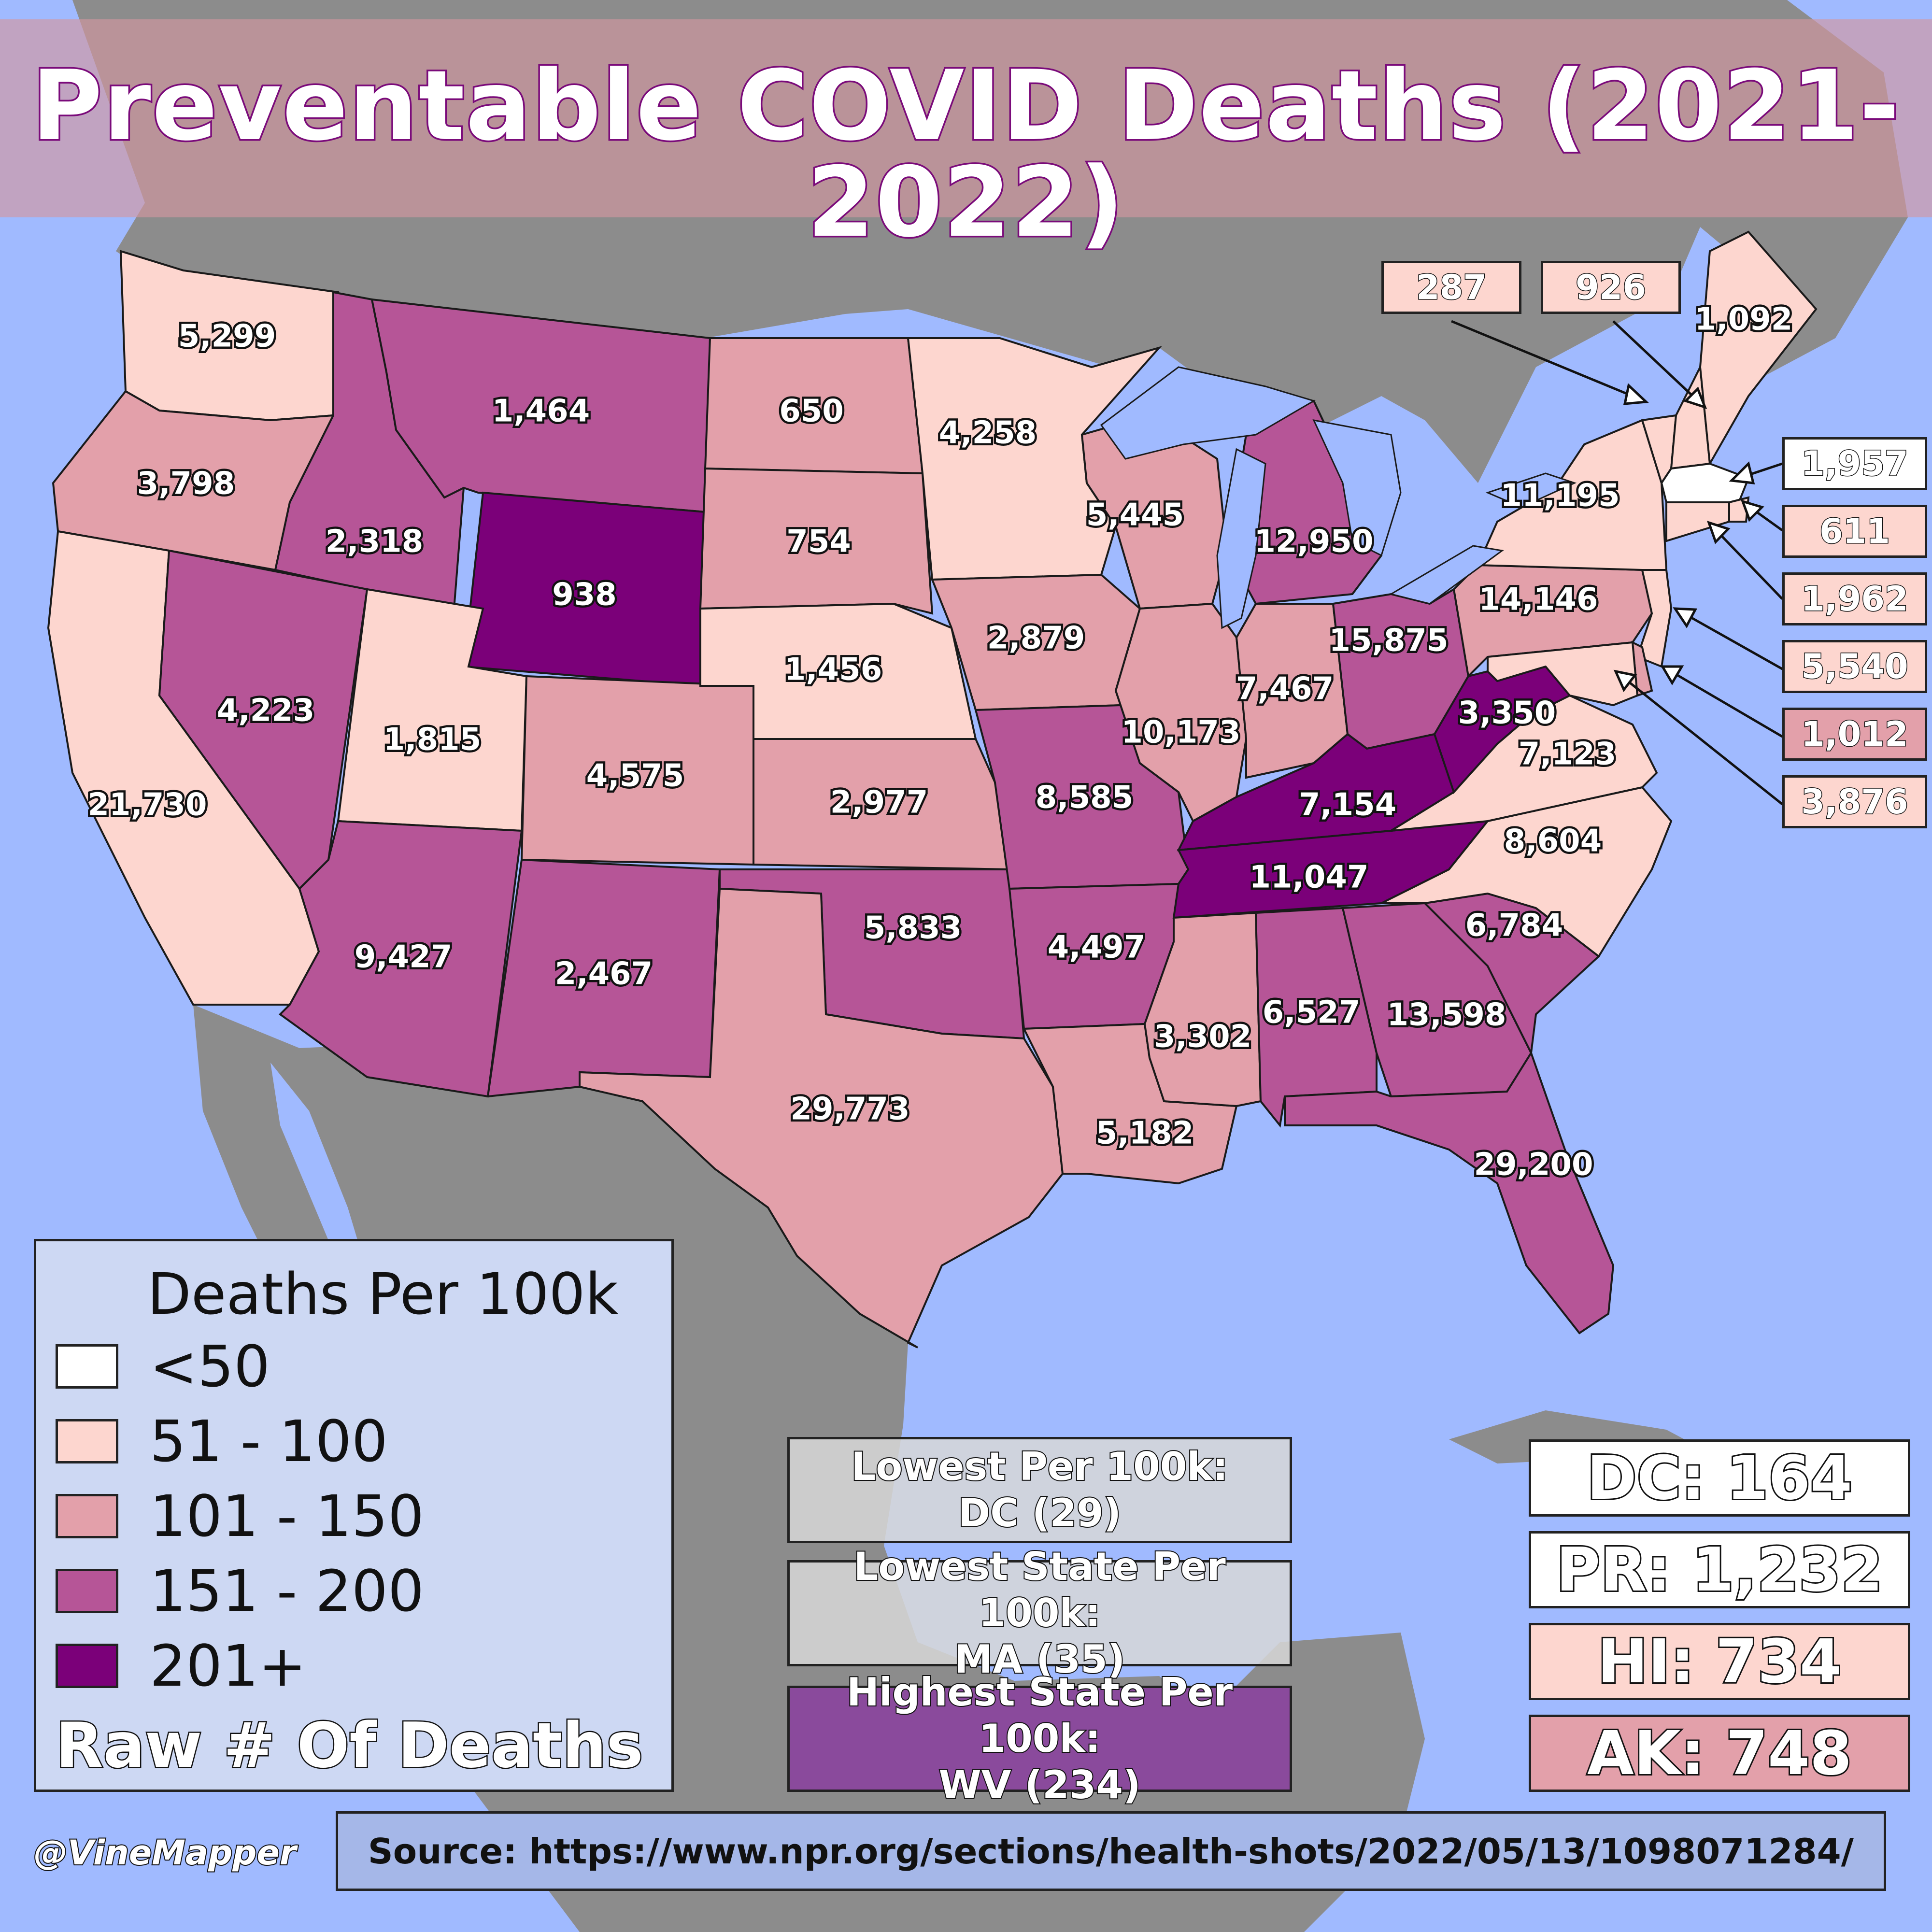  I want to click on lake-erie, so click(1446, 575).